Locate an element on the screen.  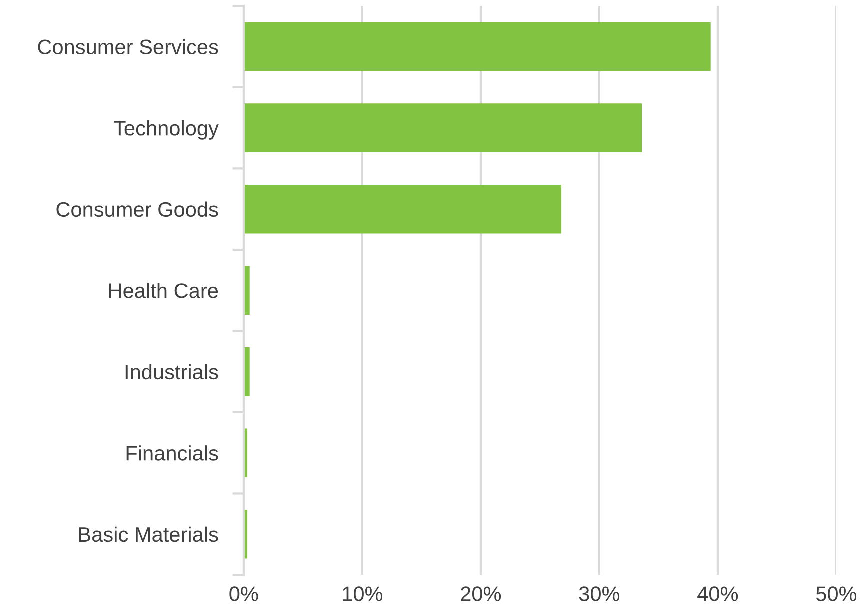
x-tick-label: 40% is located at coordinates (718, 594).